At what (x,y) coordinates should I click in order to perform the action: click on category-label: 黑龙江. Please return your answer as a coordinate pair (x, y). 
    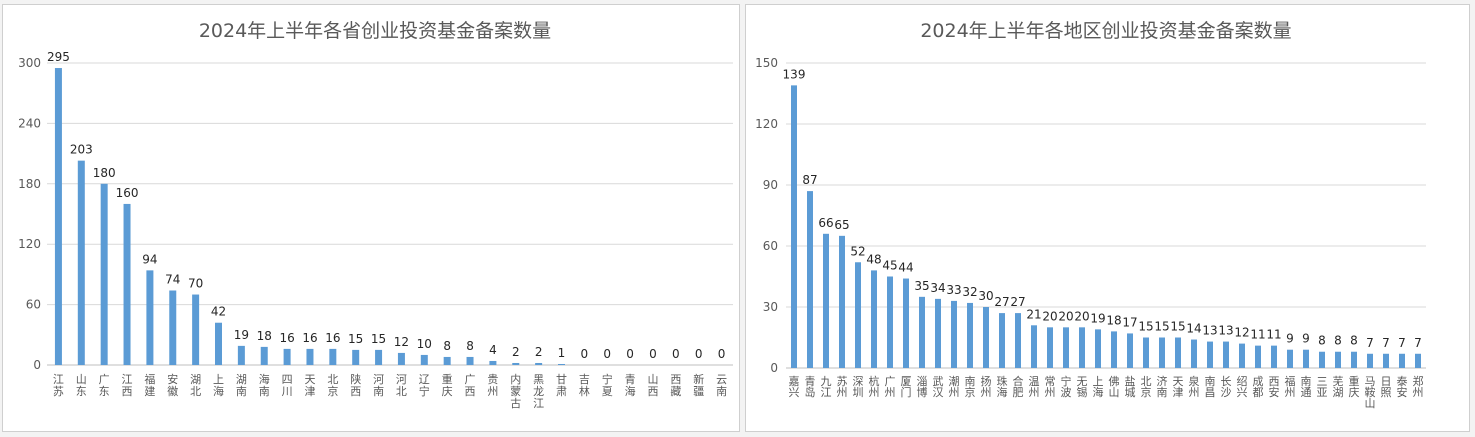
    Looking at the image, I should click on (538, 391).